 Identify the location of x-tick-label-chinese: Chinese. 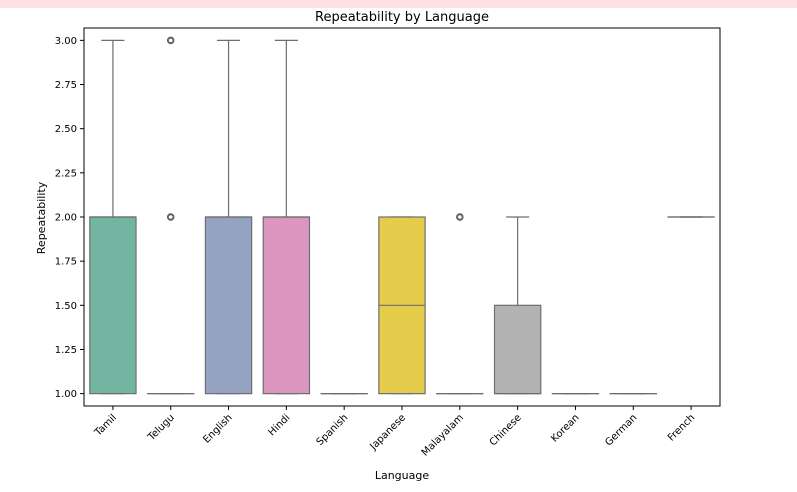
(506, 430).